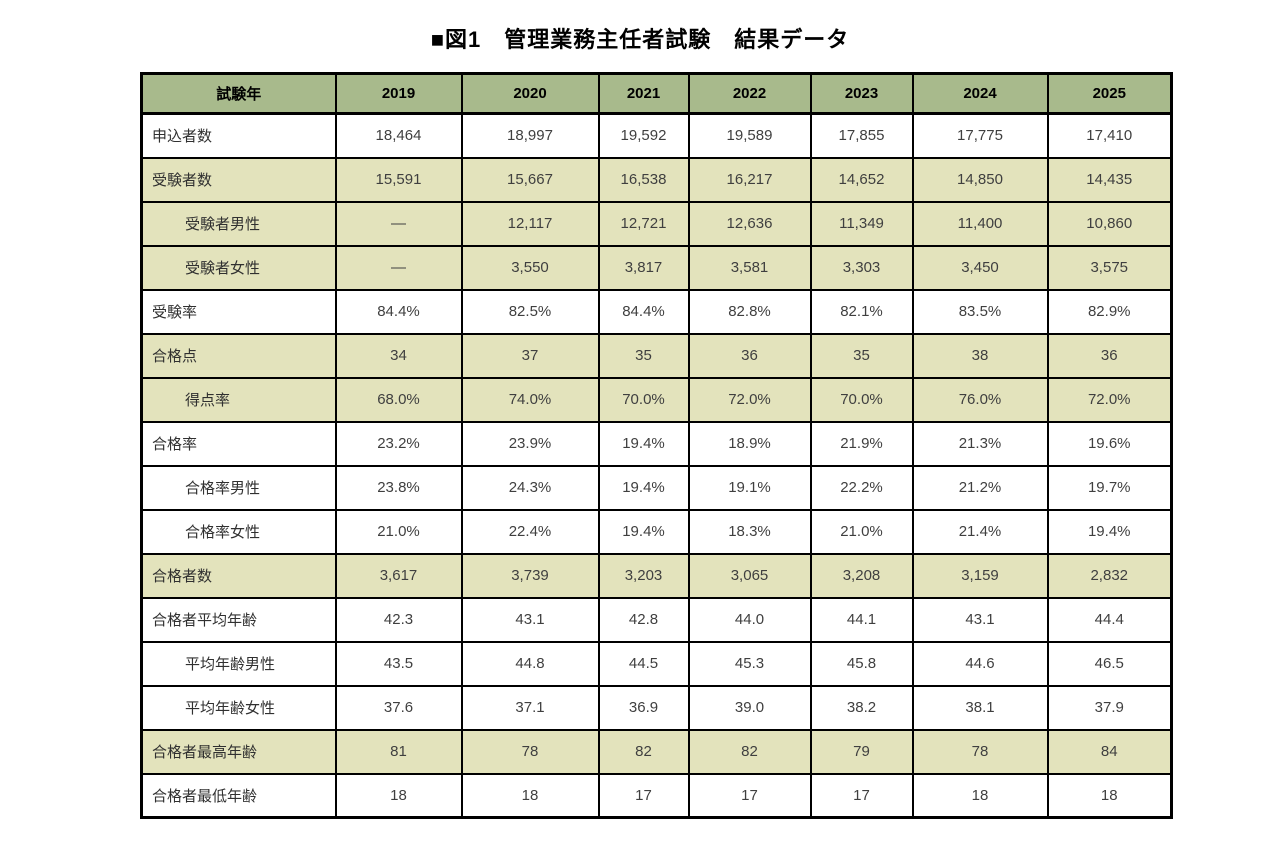 This screenshot has height=858, width=1280. Describe the element at coordinates (530, 311) in the screenshot. I see `value-cell: 82.5%` at that location.